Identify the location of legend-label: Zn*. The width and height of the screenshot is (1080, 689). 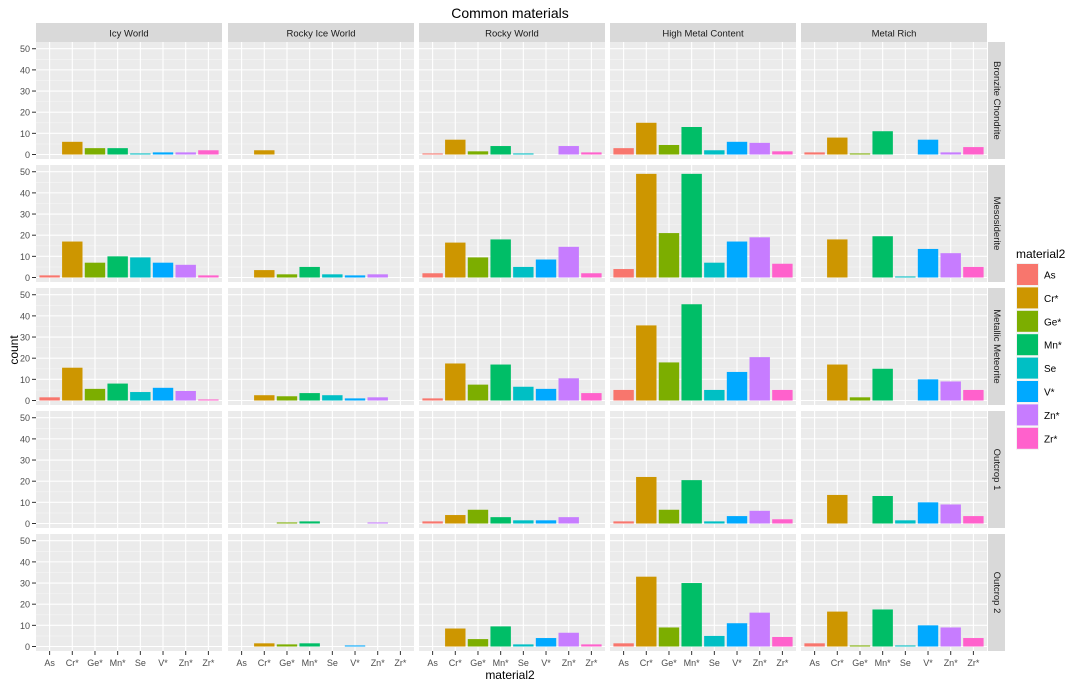
(1052, 416).